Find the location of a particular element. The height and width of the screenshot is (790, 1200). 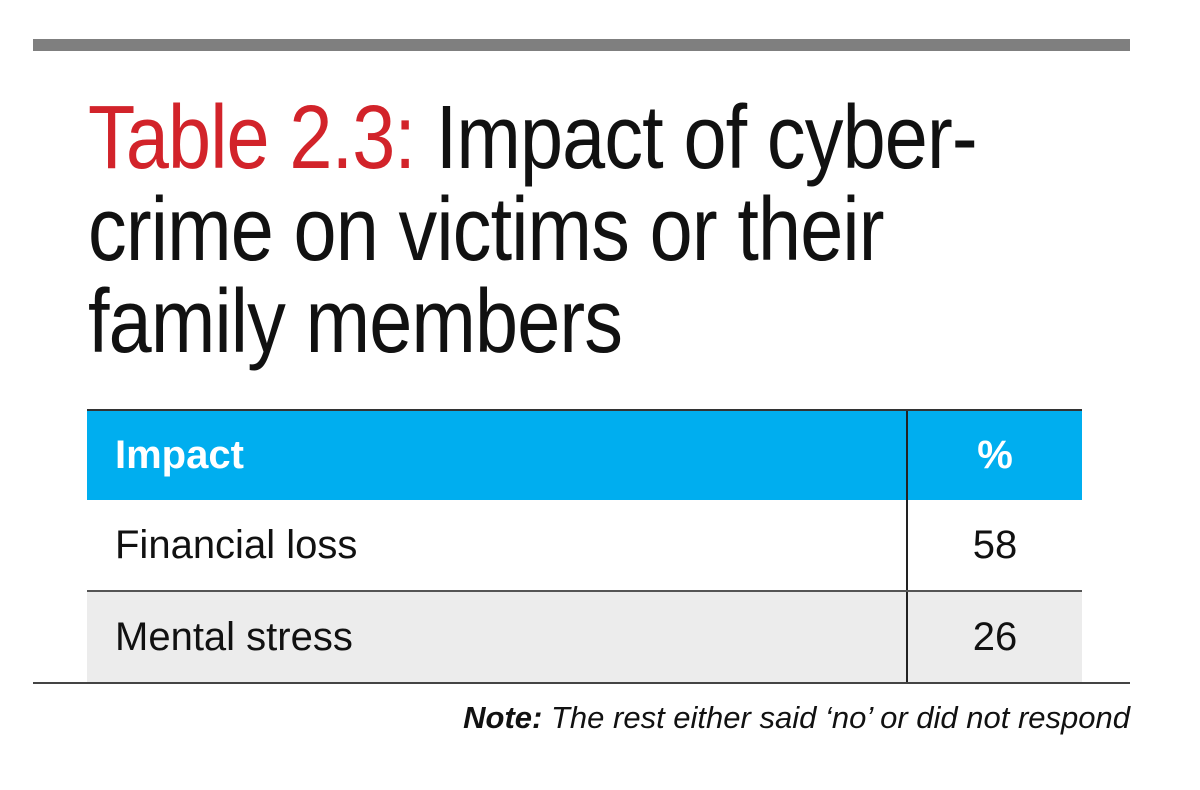

header-impact: Impact is located at coordinates (497, 455).